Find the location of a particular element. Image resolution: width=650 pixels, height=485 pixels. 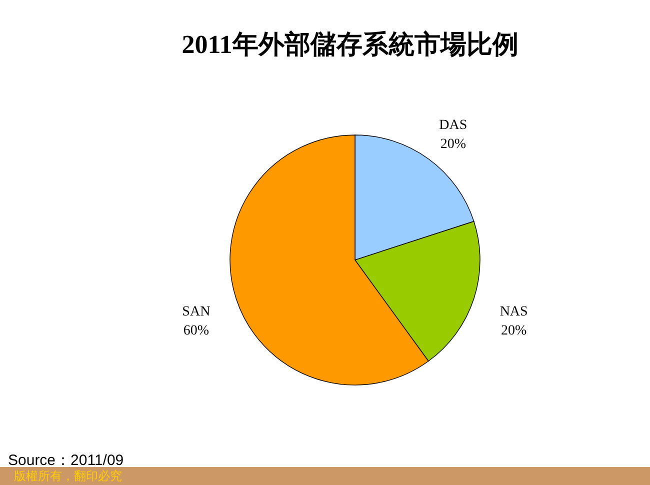

chart-title: 2011年外部儲存系統市場比例 is located at coordinates (350, 44).